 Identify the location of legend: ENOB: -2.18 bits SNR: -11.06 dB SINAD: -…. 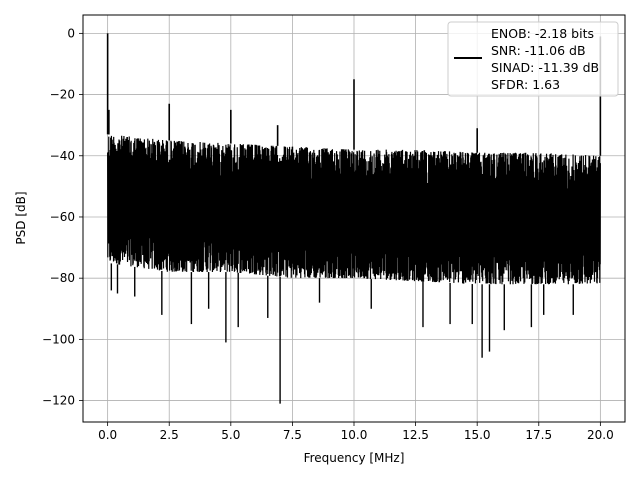
(533, 59).